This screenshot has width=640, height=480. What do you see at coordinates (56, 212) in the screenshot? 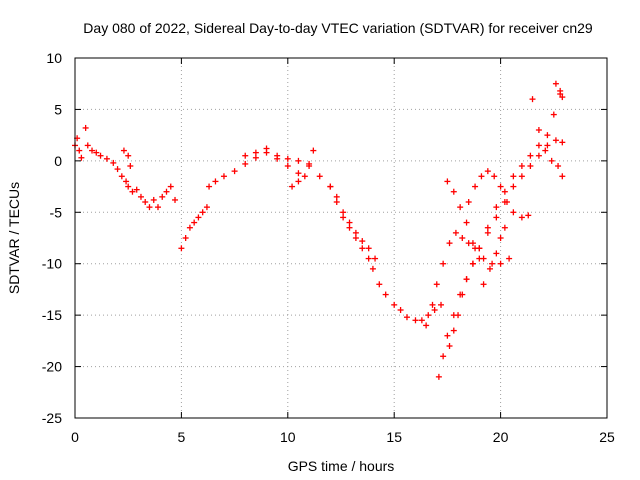
I see `y-tick-label: -5` at bounding box center [56, 212].